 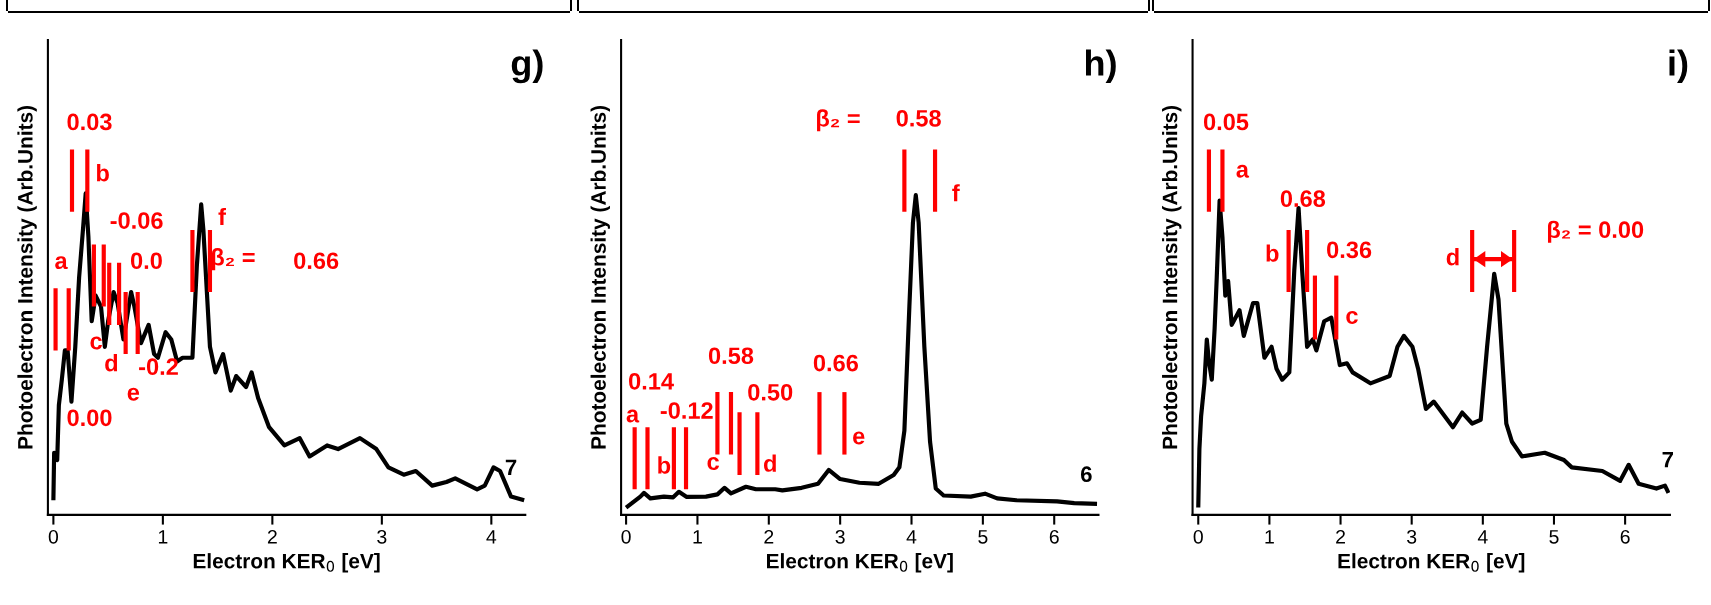 I want to click on text: β₂ =, so click(x=838, y=120).